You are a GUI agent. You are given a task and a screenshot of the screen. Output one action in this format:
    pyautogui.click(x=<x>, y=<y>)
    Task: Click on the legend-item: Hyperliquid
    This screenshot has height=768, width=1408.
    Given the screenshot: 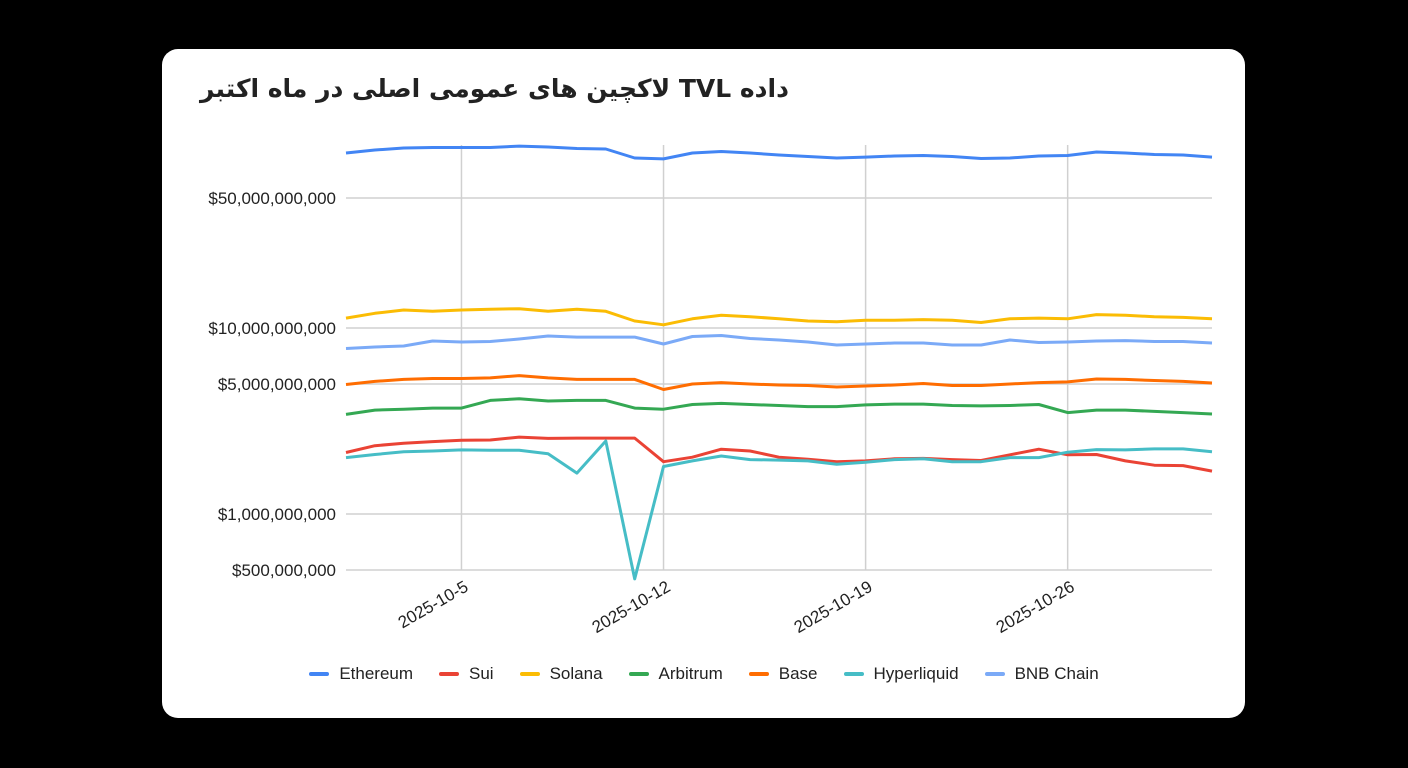 What is the action you would take?
    pyautogui.click(x=901, y=674)
    